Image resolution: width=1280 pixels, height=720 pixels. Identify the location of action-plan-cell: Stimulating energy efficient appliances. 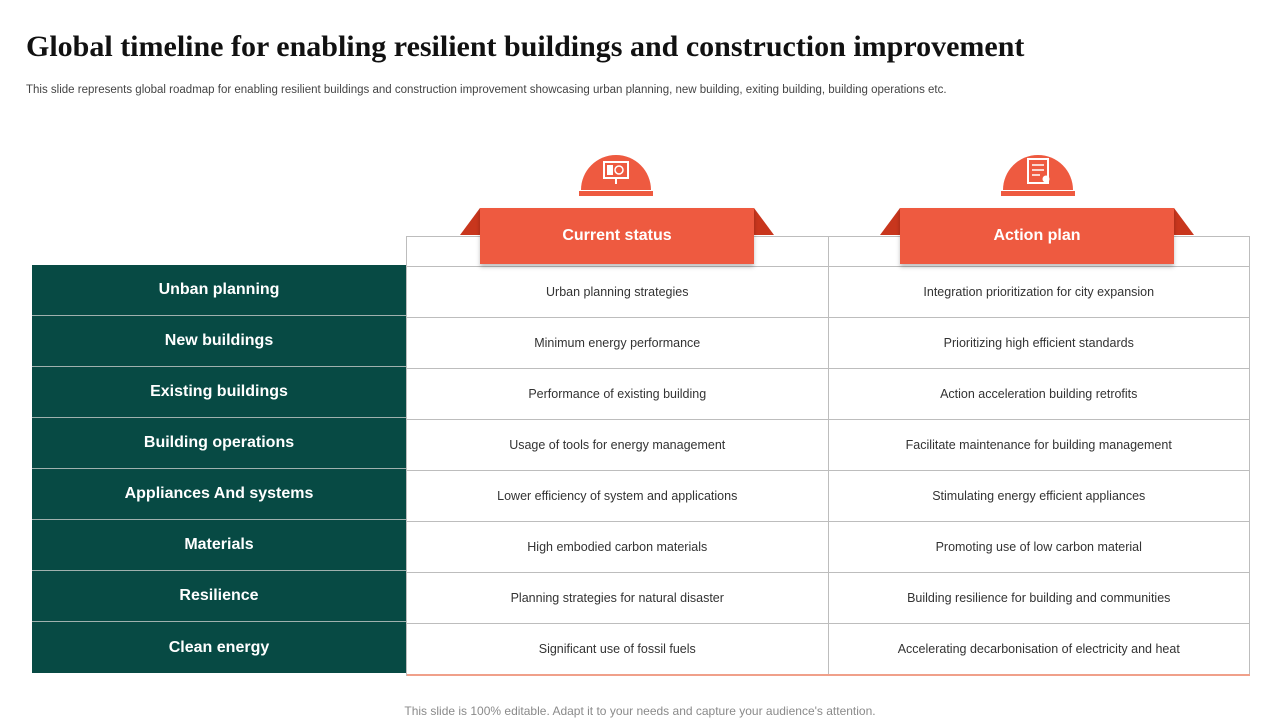
(1039, 496).